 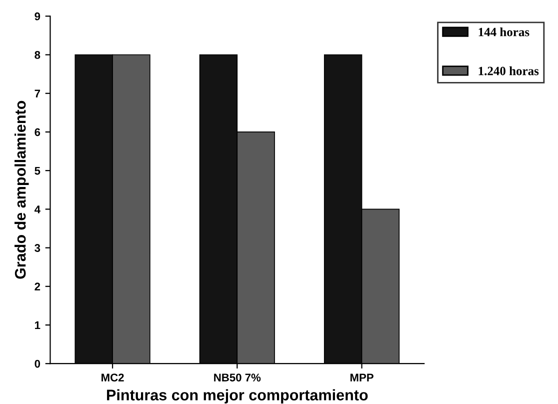 What do you see at coordinates (37, 132) in the screenshot?
I see `y-tick-label: 6` at bounding box center [37, 132].